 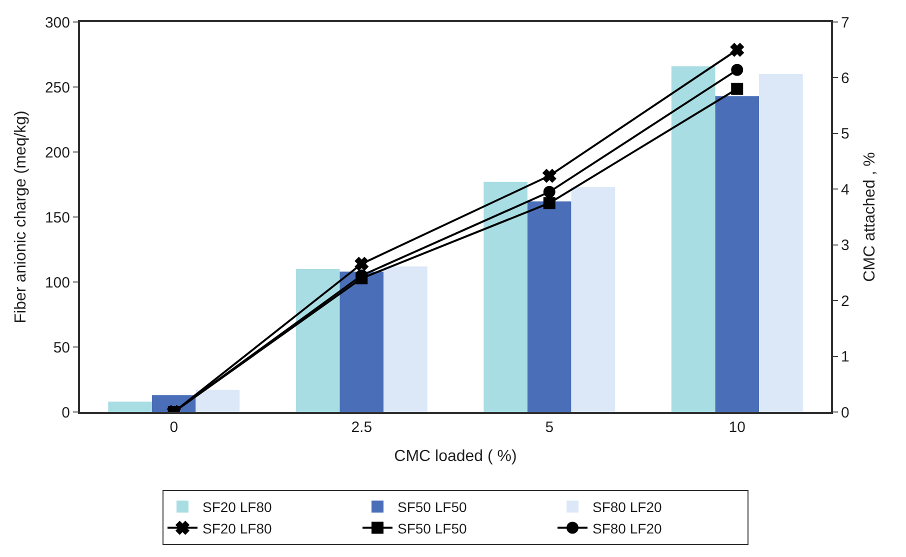 What do you see at coordinates (737, 427) in the screenshot?
I see `x-tick-label: 10` at bounding box center [737, 427].